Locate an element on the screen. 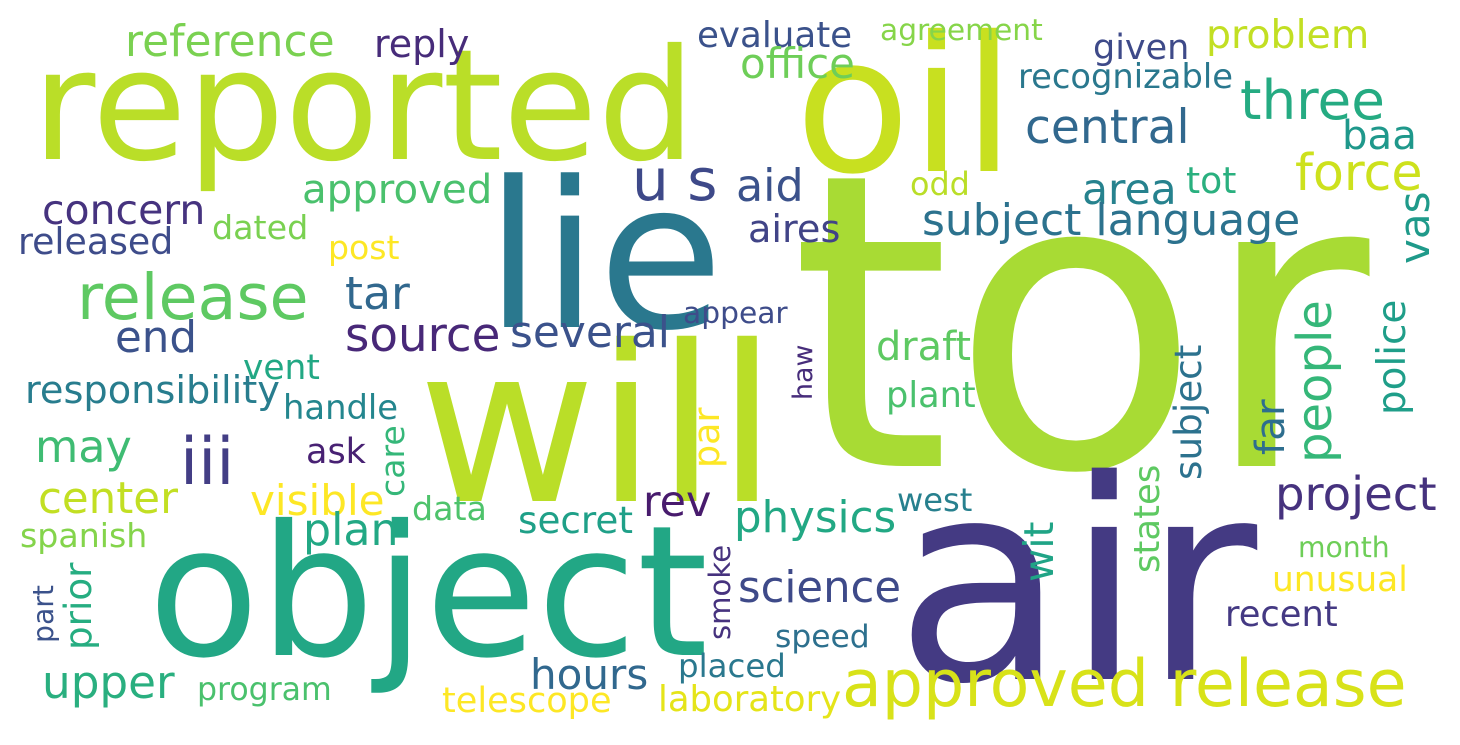  word-appear: appear is located at coordinates (735, 313).